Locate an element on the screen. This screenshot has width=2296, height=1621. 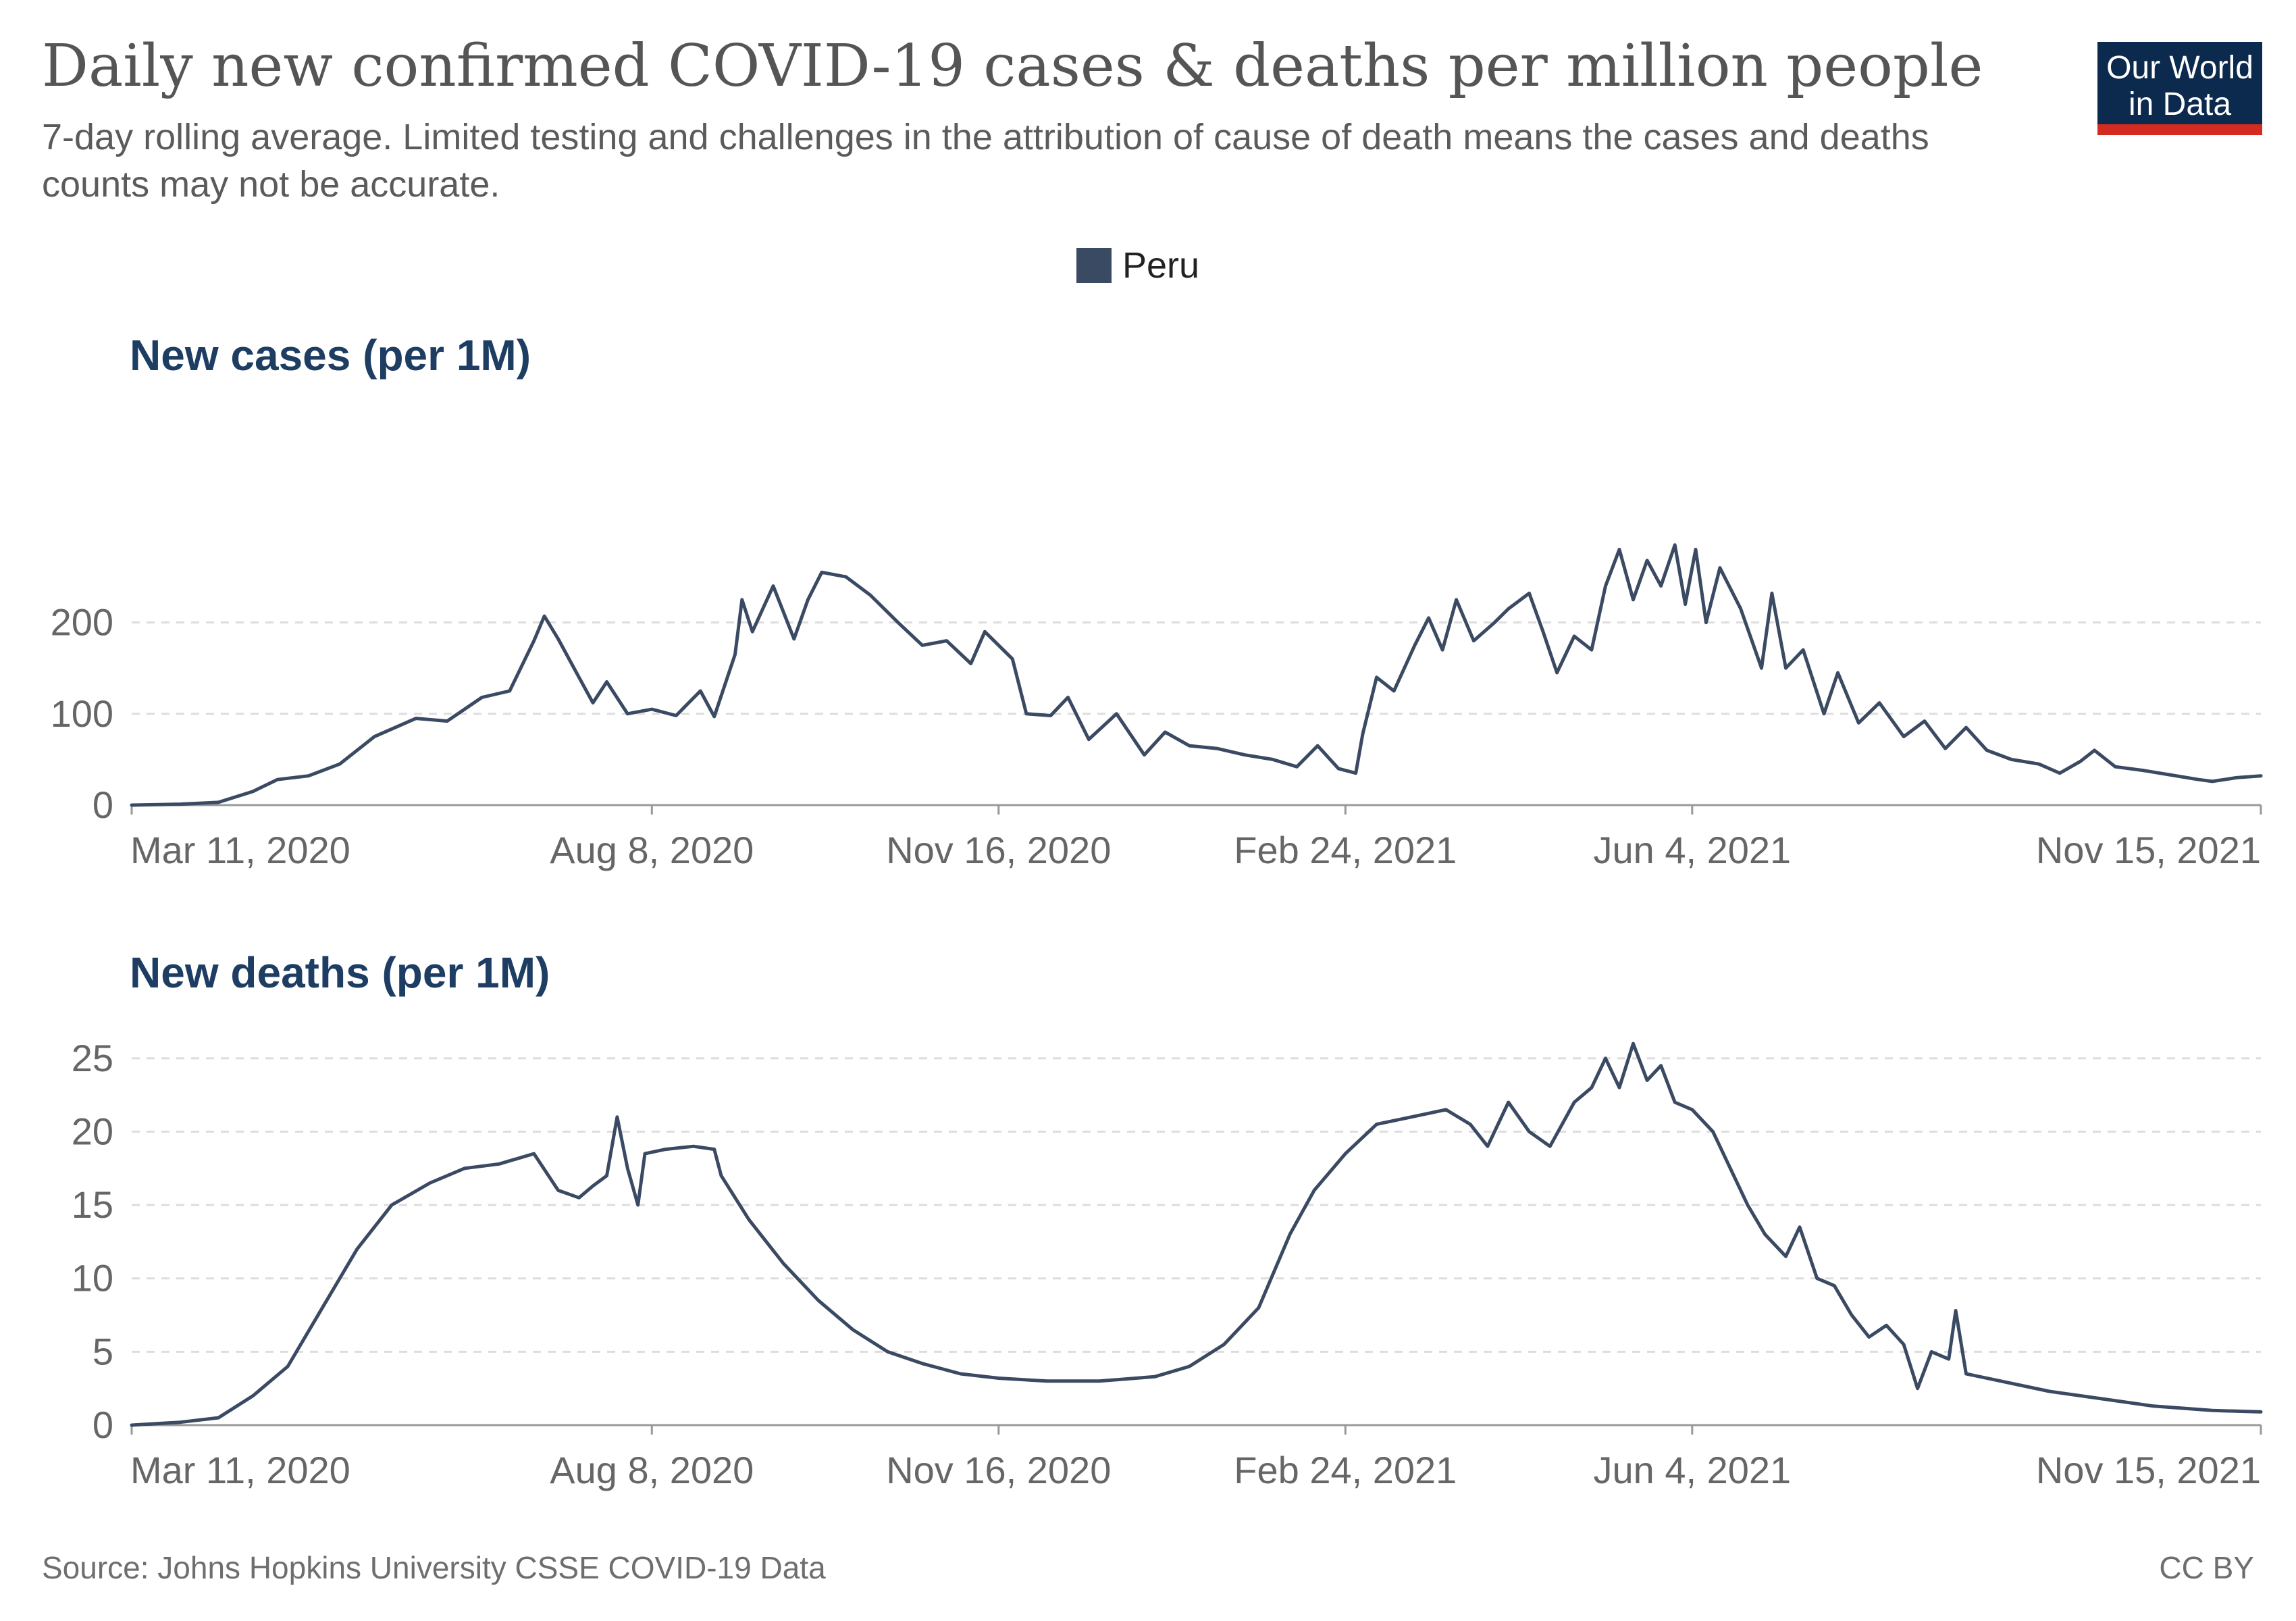
deaths-x-tick-aug-8-2020: Aug 8, 2020 is located at coordinates (652, 1470).